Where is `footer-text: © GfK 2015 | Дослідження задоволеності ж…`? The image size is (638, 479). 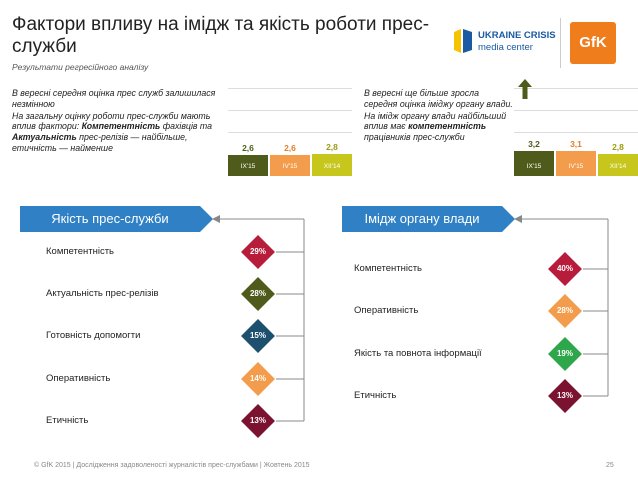 footer-text: © GfK 2015 | Дослідження задоволеності ж… is located at coordinates (172, 465).